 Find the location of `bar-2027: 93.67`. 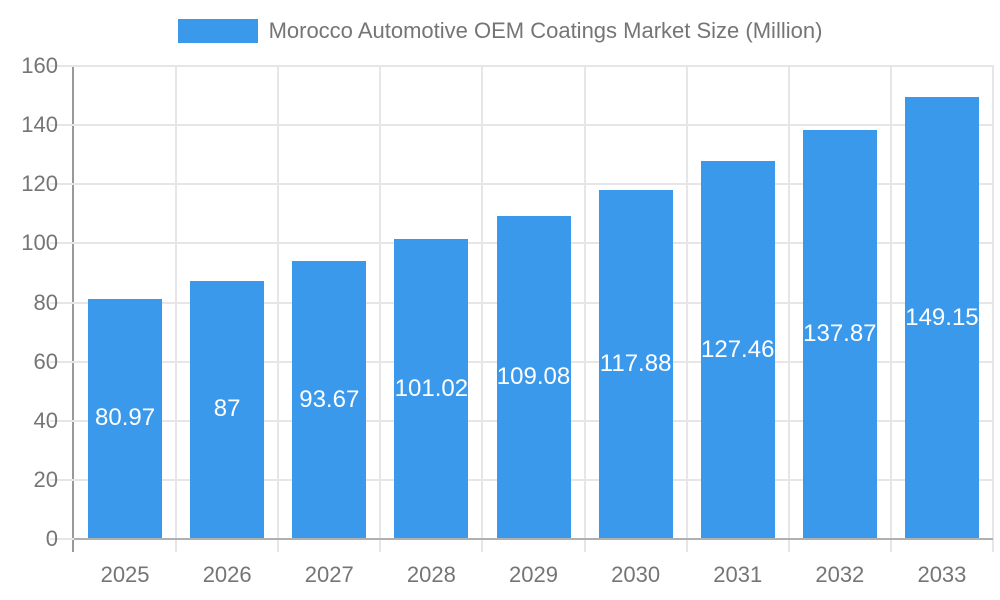

bar-2027: 93.67 is located at coordinates (329, 399).